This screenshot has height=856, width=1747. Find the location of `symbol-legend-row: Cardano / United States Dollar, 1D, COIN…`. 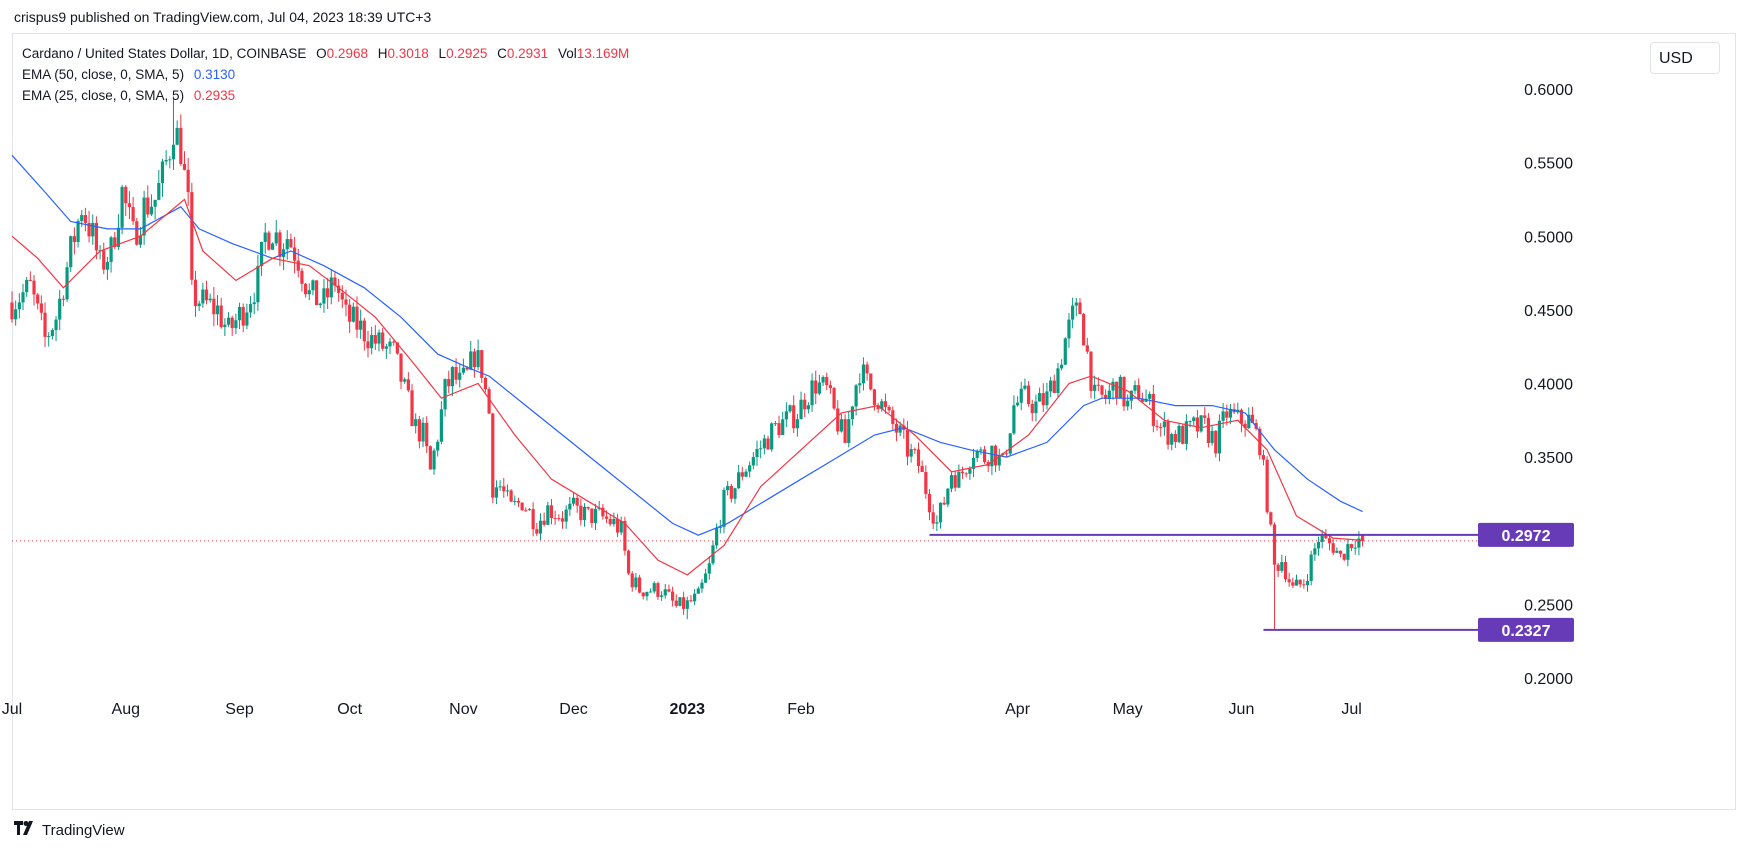

symbol-legend-row: Cardano / United States Dollar, 1D, COIN… is located at coordinates (325, 53).